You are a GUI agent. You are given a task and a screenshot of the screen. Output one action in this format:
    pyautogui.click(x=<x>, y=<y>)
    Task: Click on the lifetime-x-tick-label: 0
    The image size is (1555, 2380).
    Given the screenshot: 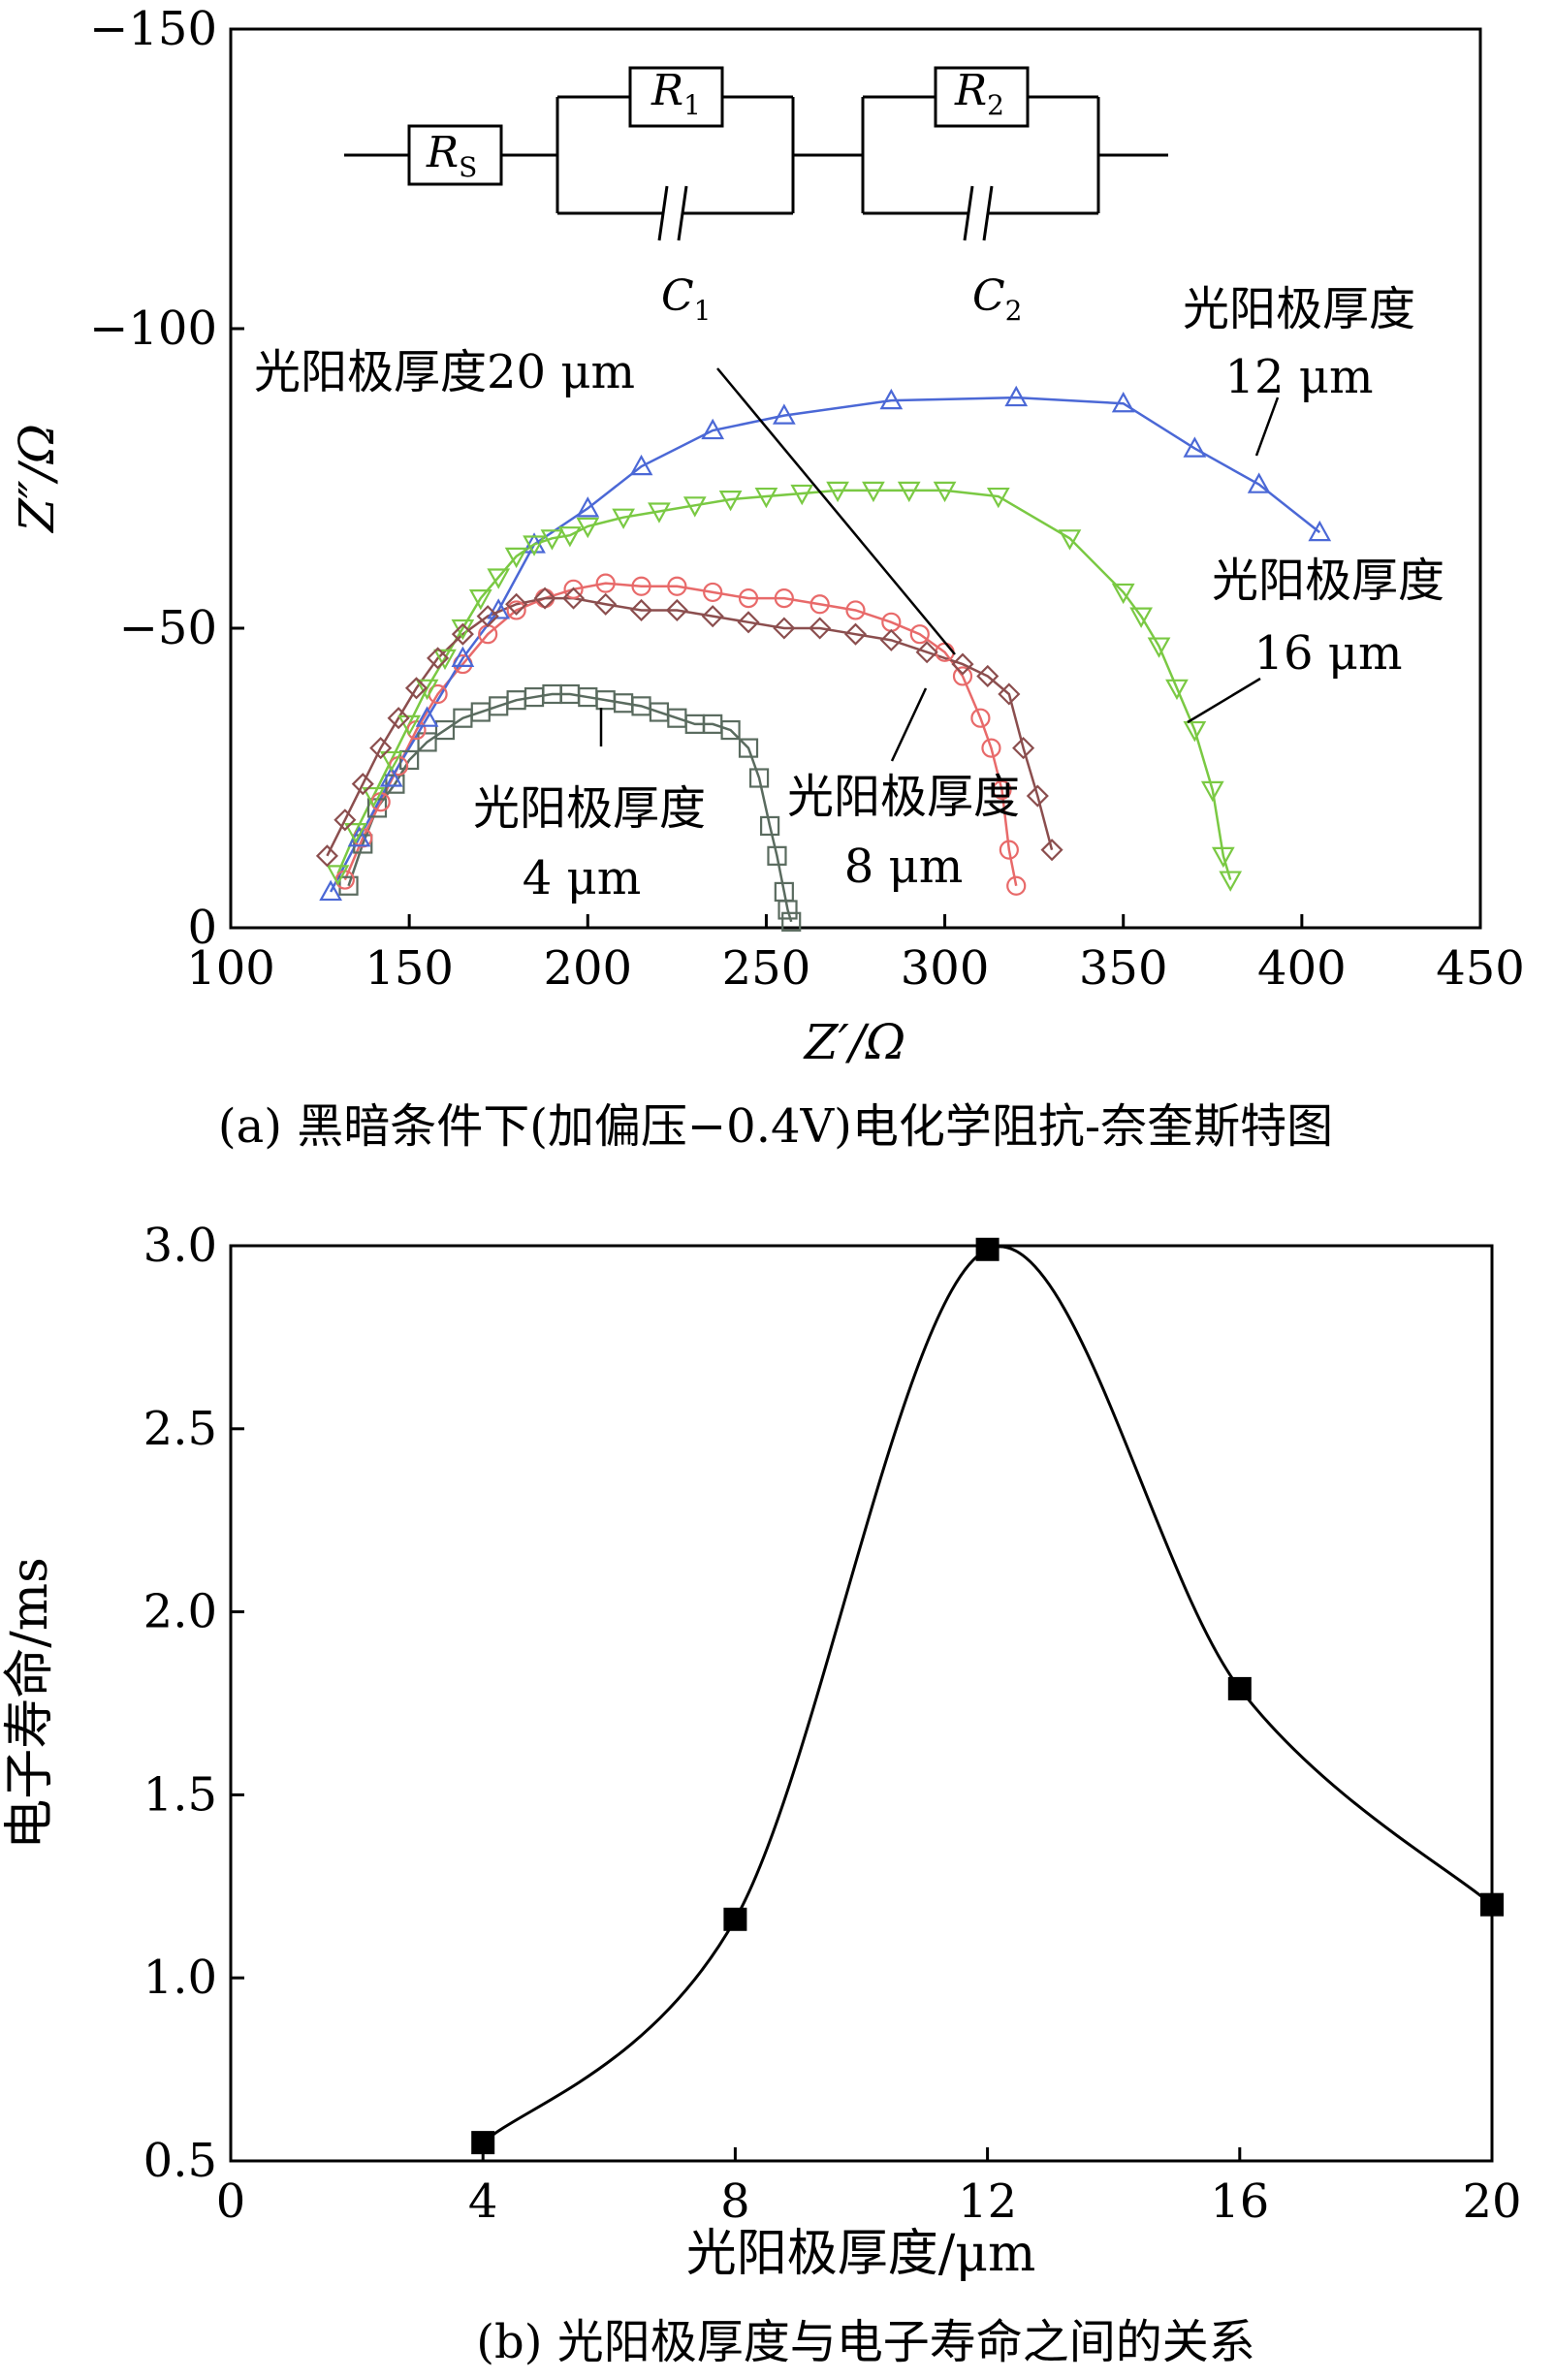 What is the action you would take?
    pyautogui.click(x=231, y=2202)
    